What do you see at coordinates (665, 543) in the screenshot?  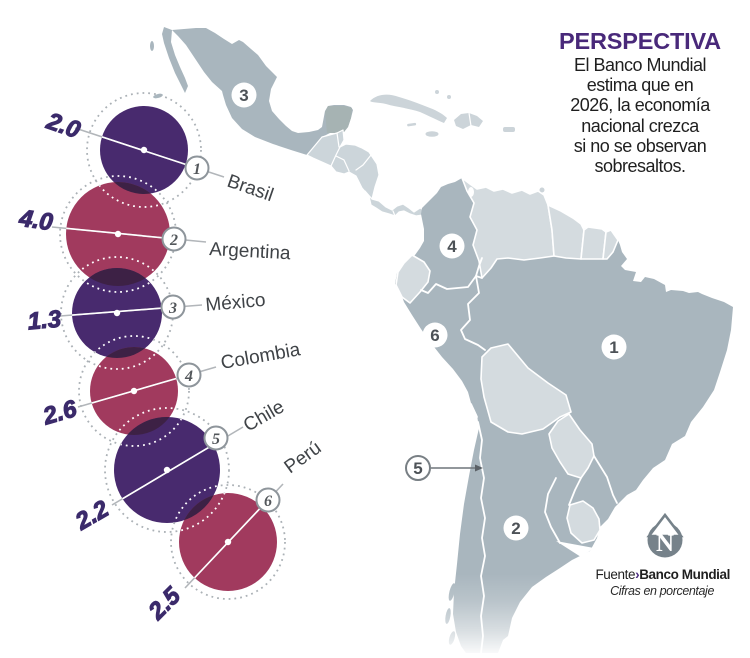 I see `svg-text: N` at bounding box center [665, 543].